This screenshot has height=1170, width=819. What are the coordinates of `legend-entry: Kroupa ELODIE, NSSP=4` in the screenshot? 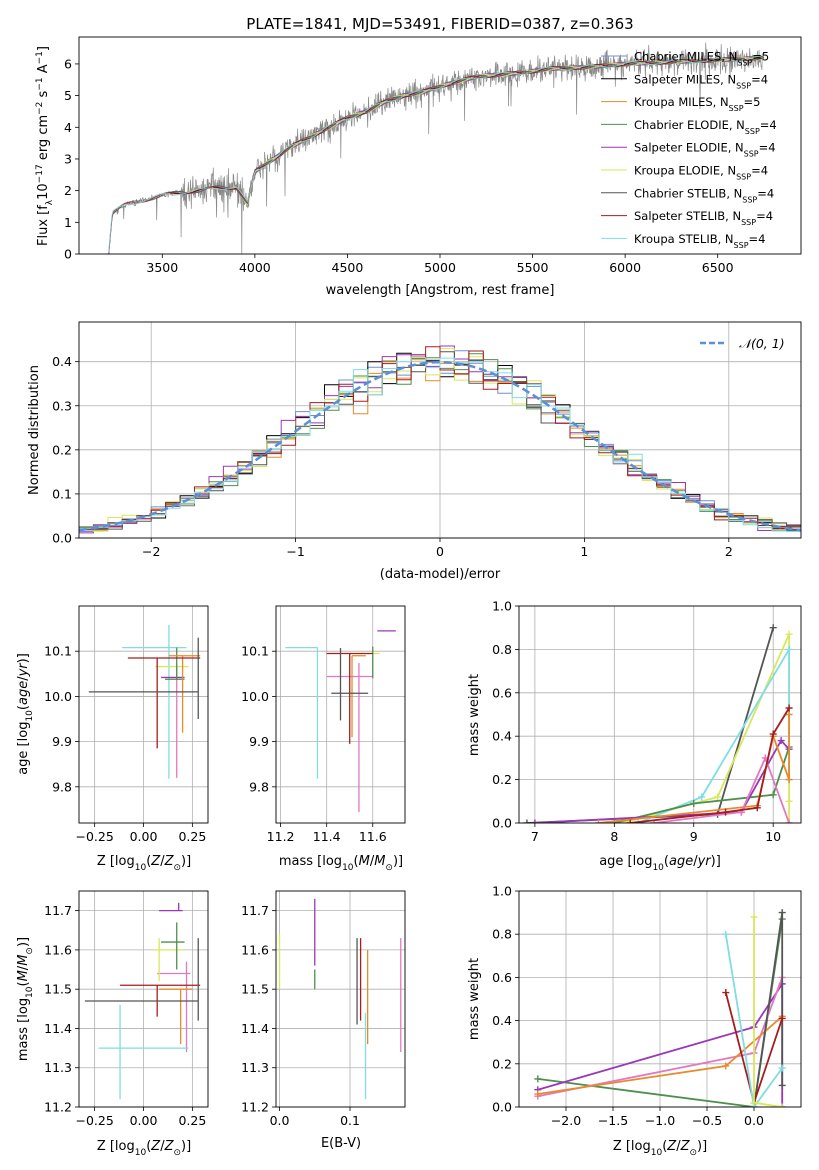 It's located at (701, 173).